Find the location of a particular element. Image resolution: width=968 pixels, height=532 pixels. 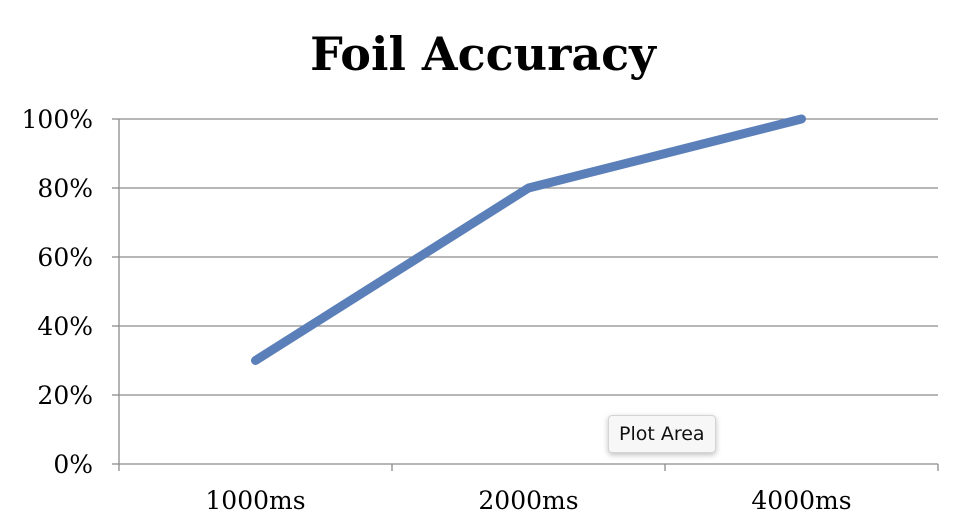

y-tick-label: 40% is located at coordinates (65, 326).